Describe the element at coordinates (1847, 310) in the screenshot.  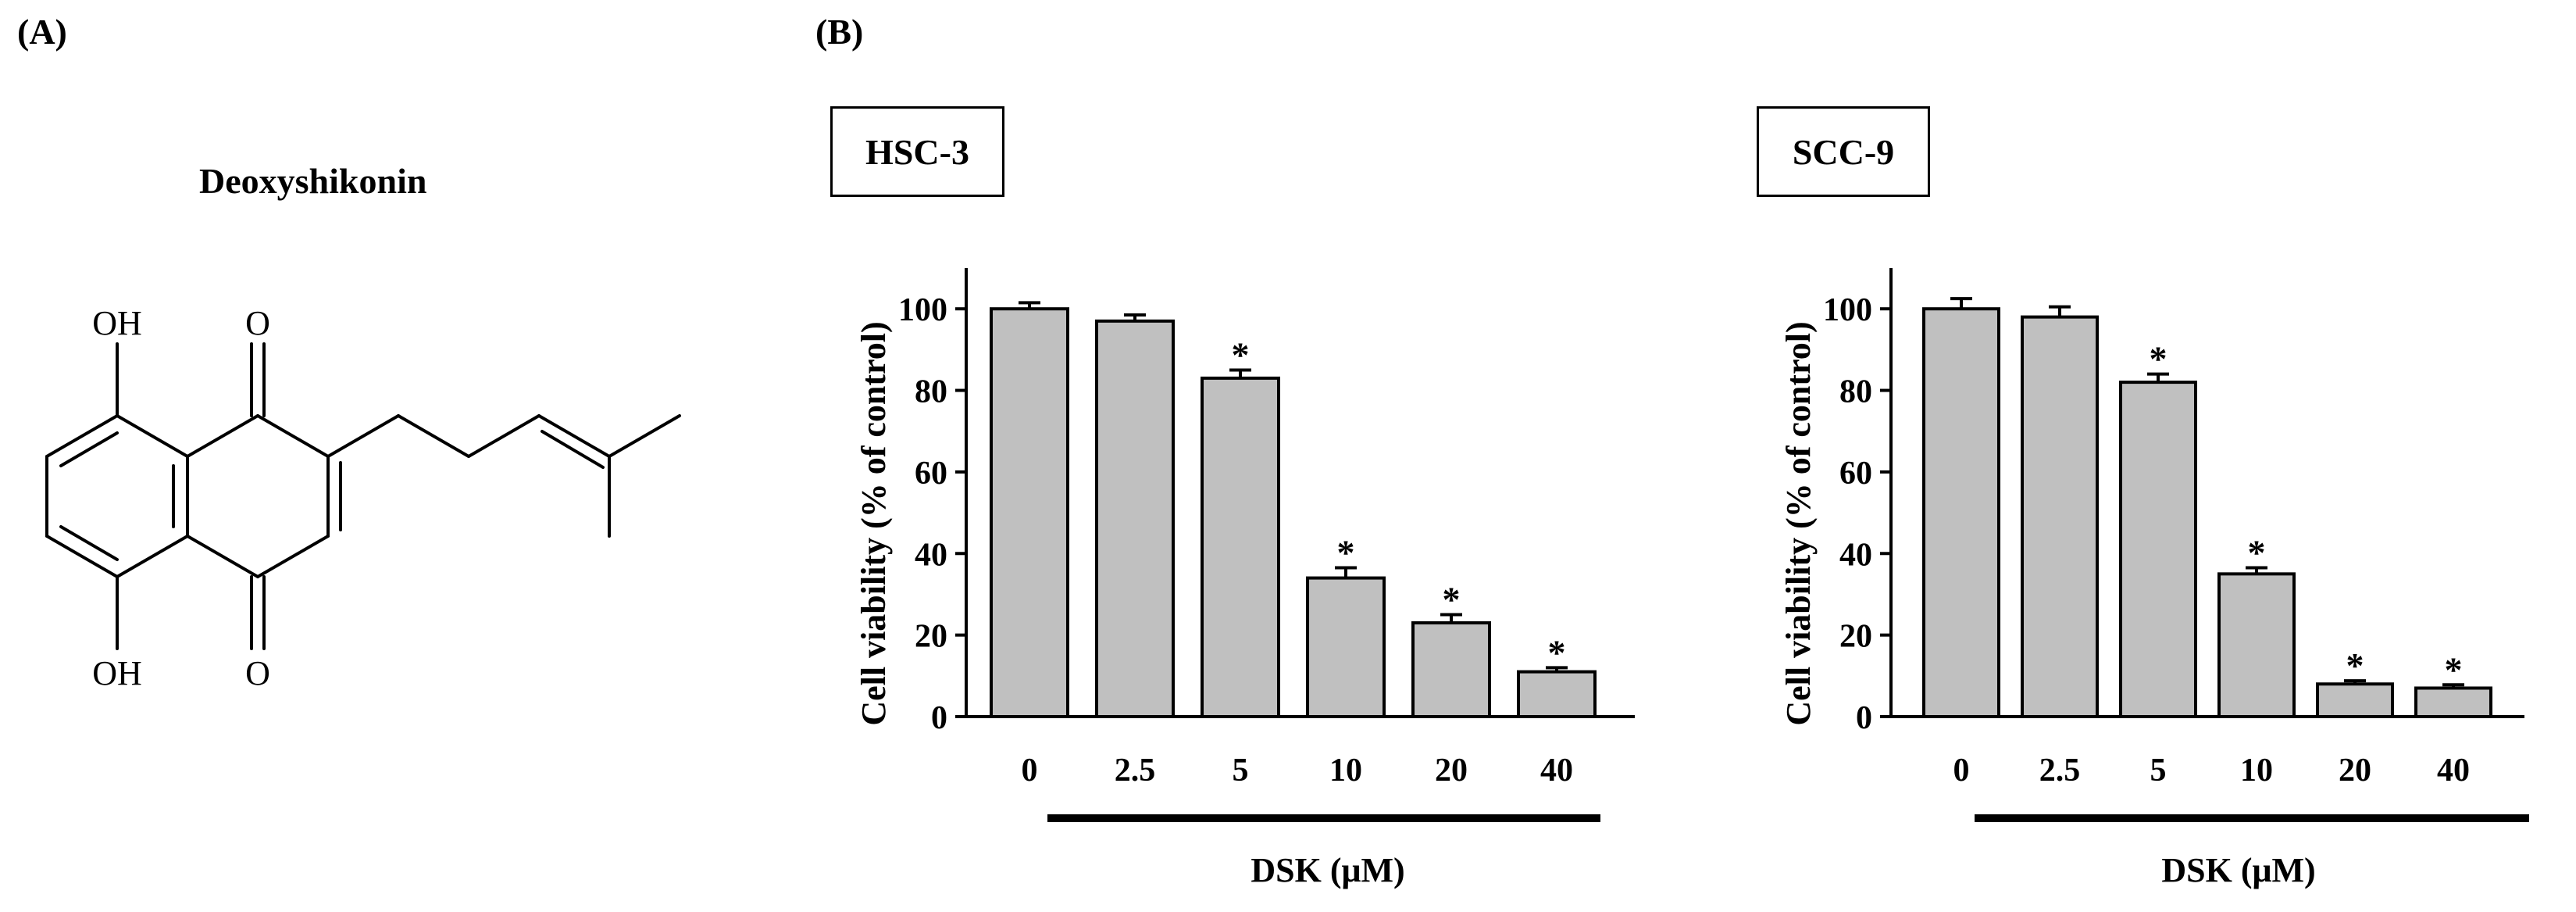
I see `scc9-y-tick-label: 100` at that location.